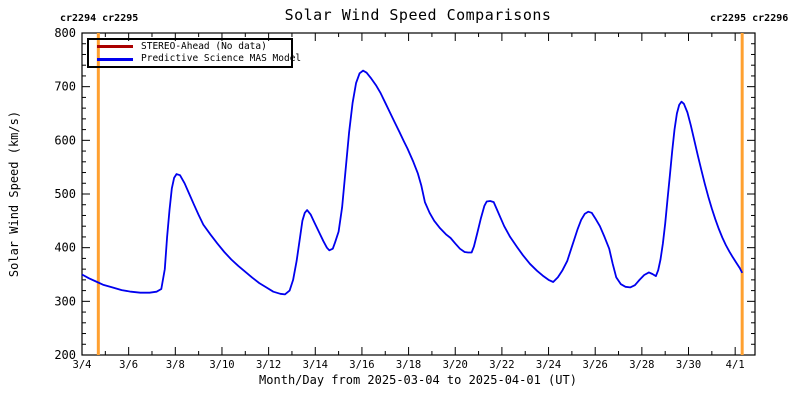 The height and width of the screenshot is (400, 800). I want to click on y-tick-label: 800, so click(65, 33).